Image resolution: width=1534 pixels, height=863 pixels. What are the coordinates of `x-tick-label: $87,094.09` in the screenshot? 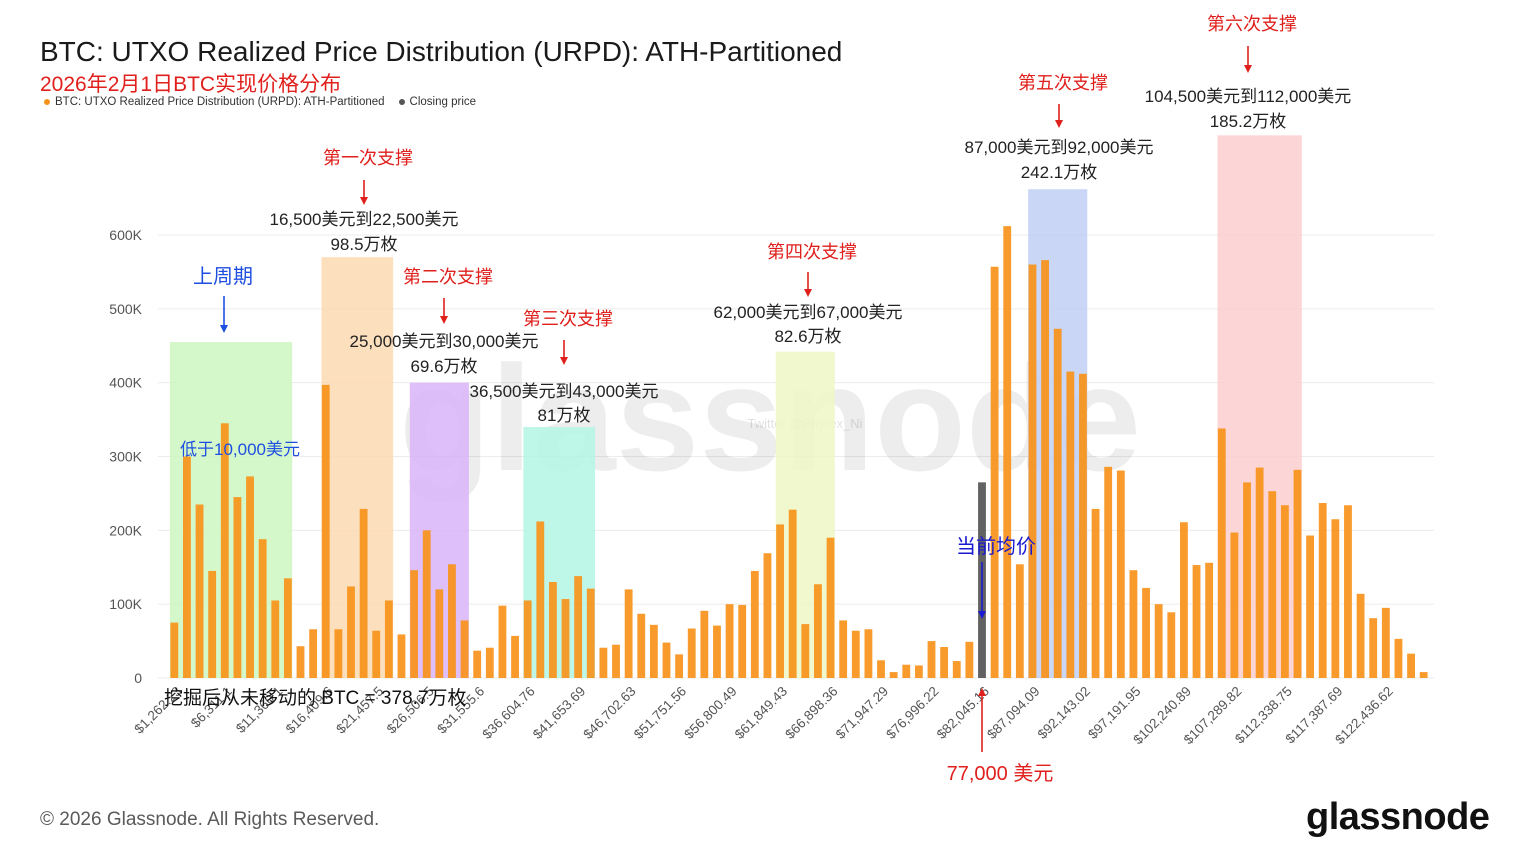 It's located at (1013, 713).